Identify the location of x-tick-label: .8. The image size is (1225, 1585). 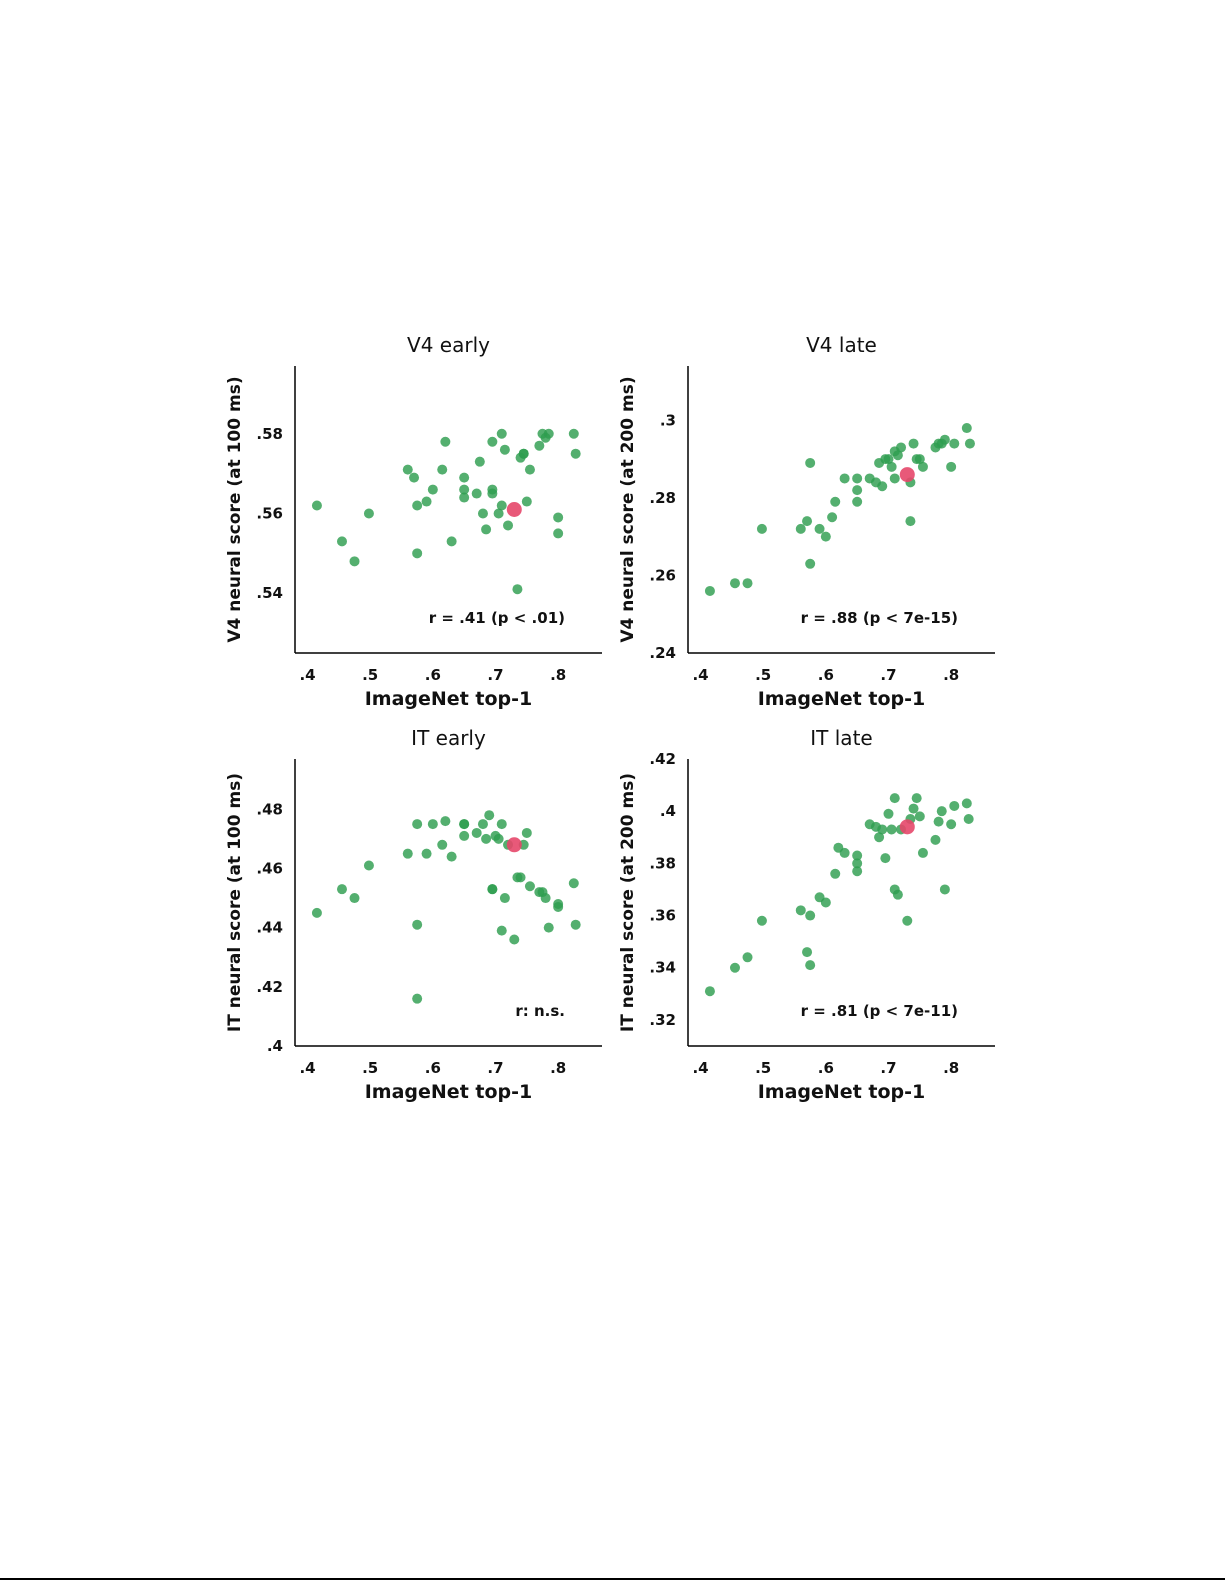
(951, 675).